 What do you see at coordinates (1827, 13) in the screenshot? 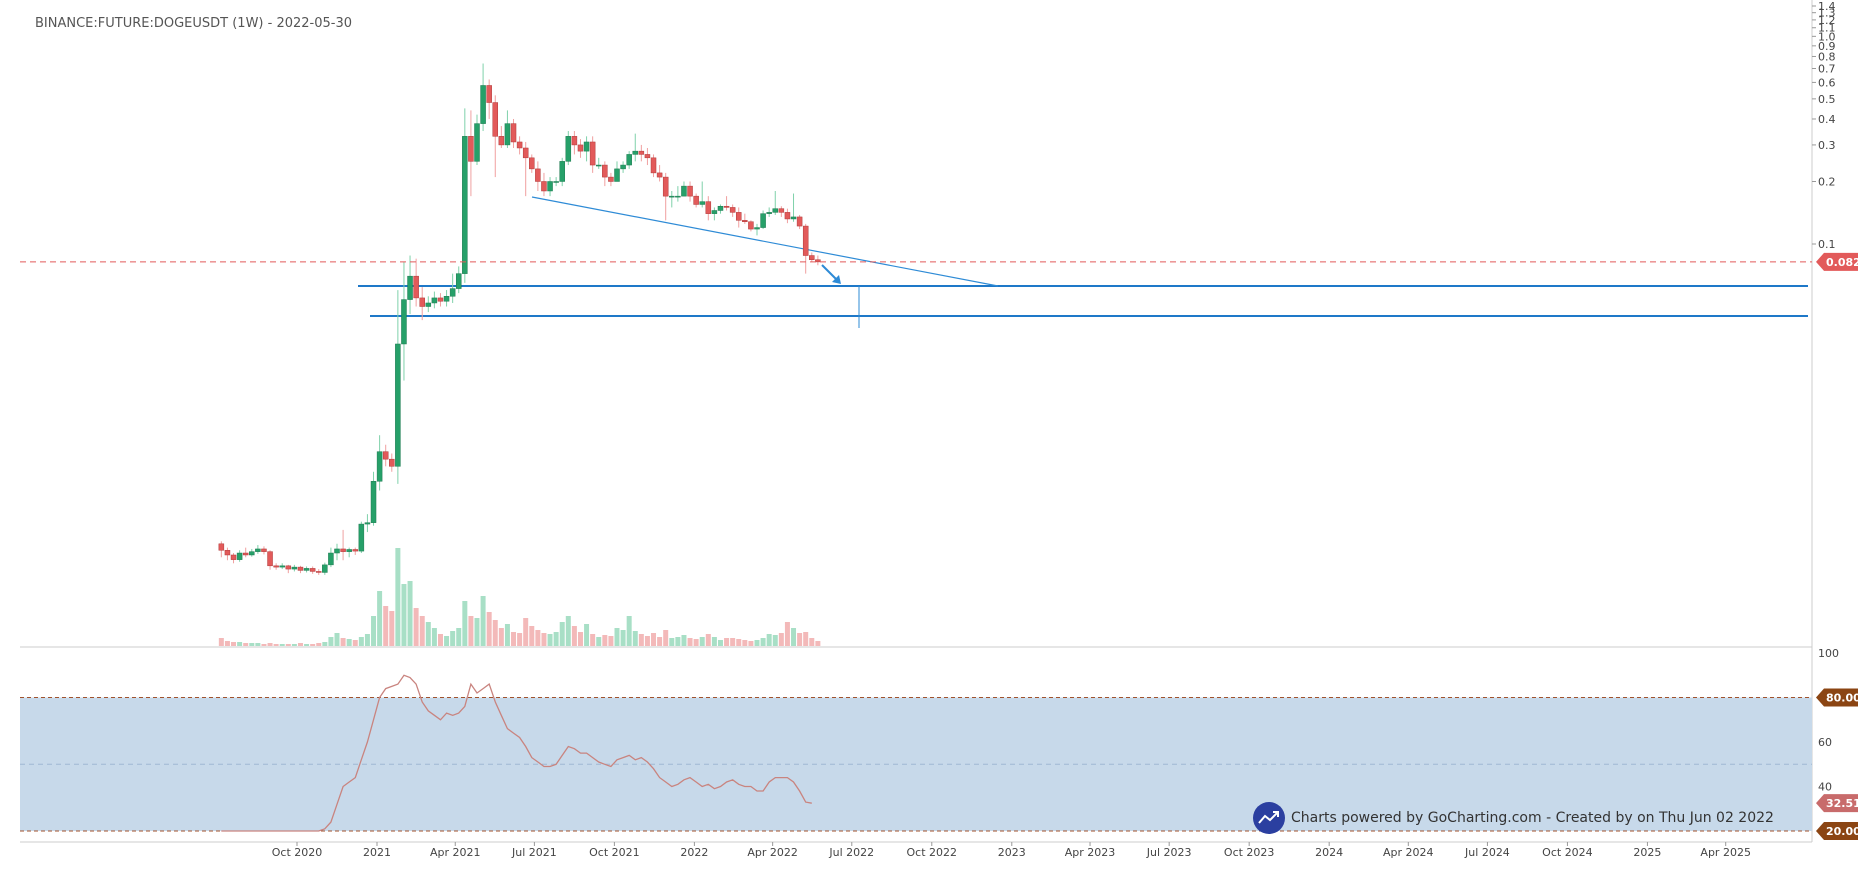
I see `price-tick-label: 1.3` at bounding box center [1827, 13].